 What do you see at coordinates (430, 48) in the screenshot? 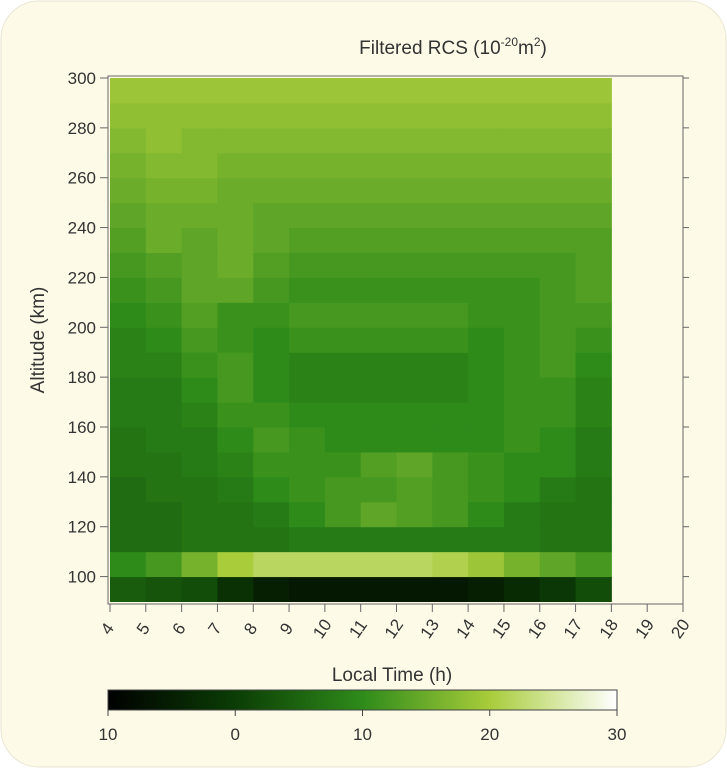
I see `title-text: Filtered RCS (10` at bounding box center [430, 48].